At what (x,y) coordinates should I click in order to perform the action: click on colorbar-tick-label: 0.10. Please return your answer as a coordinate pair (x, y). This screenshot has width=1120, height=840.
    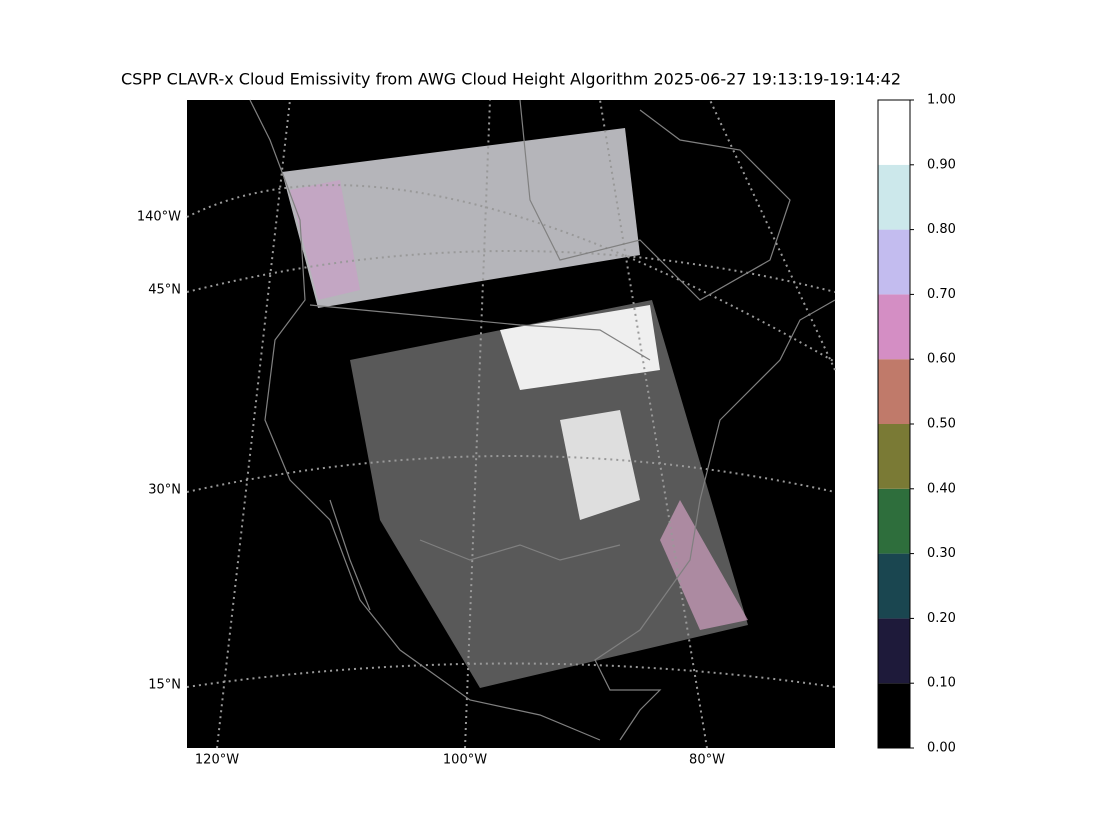
    Looking at the image, I should click on (941, 683).